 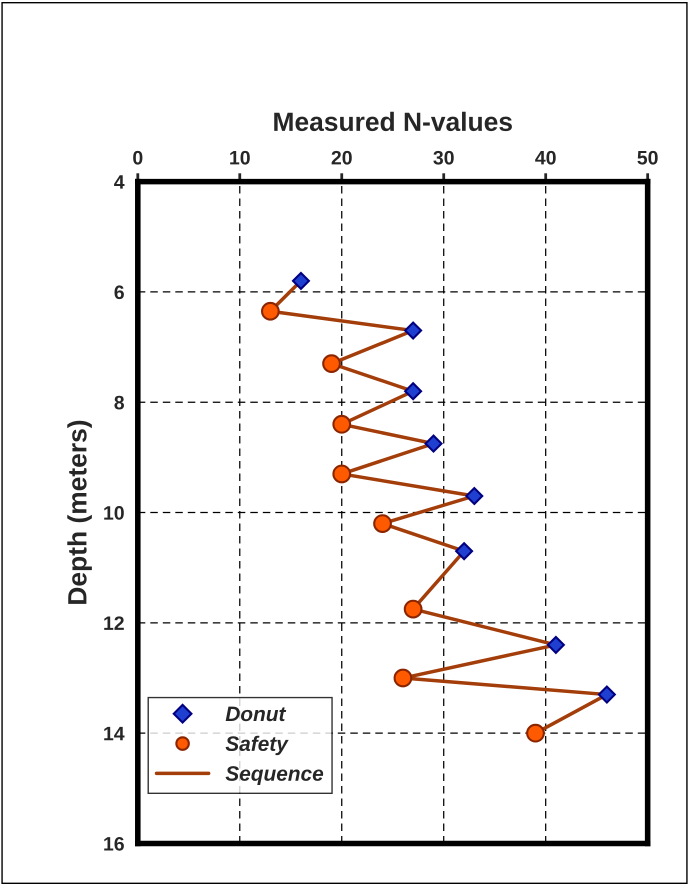 I want to click on x-tick-label: 40, so click(x=545, y=157).